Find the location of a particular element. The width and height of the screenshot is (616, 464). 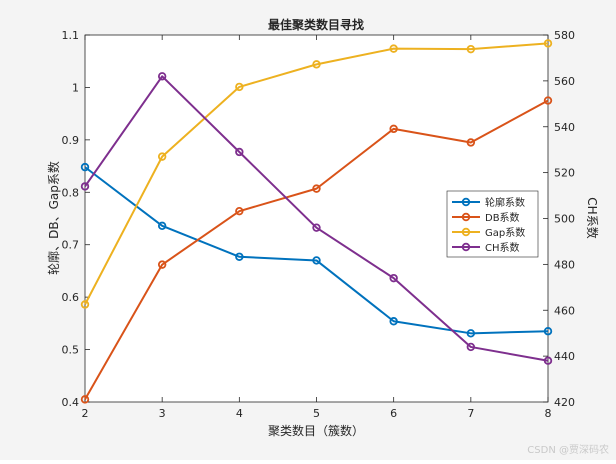

y-tick-label-right: 460 is located at coordinates (564, 310).